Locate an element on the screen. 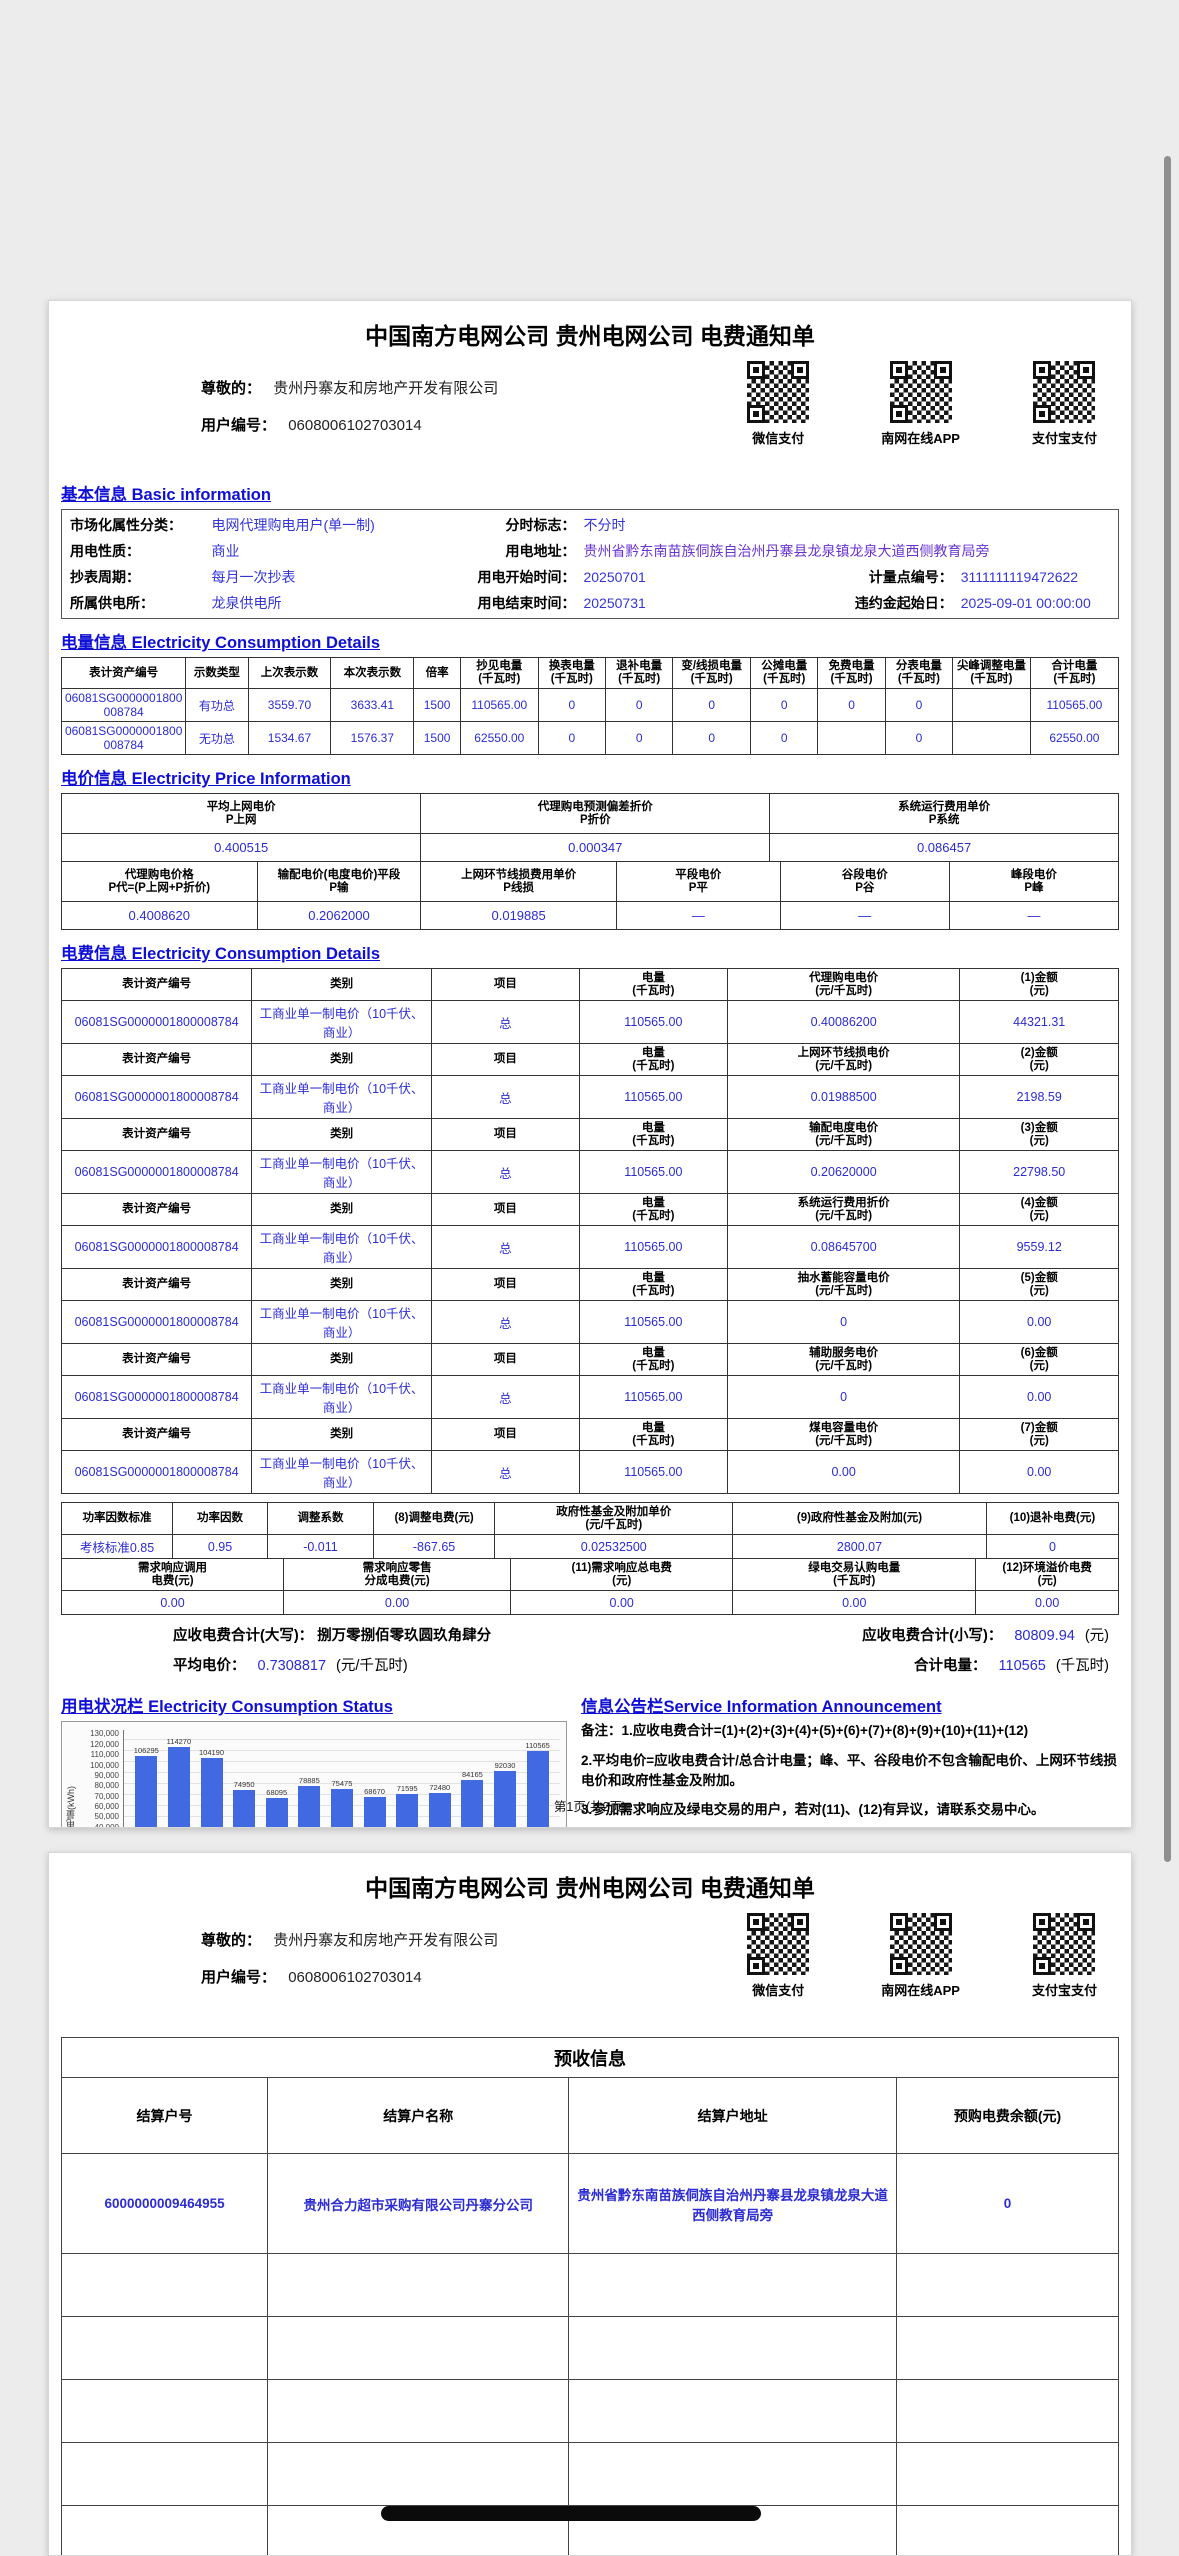 Image resolution: width=1179 pixels, height=2556 pixels. cell-value: 0.20620000 is located at coordinates (843, 1172).